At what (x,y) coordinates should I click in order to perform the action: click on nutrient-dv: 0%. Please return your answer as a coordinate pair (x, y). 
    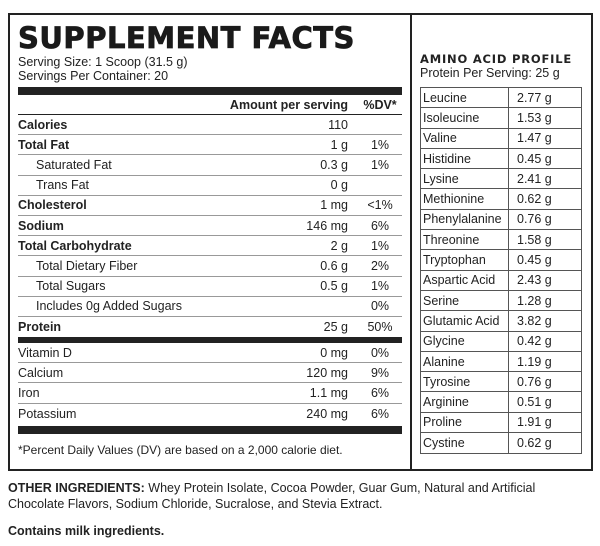
    Looking at the image, I should click on (380, 306).